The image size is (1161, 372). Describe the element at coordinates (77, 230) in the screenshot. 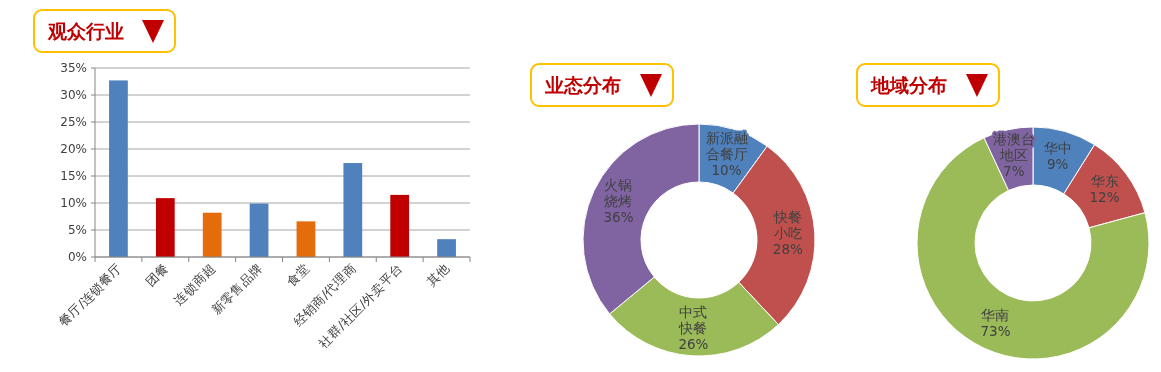

I see `y-tick-label: 5%` at that location.